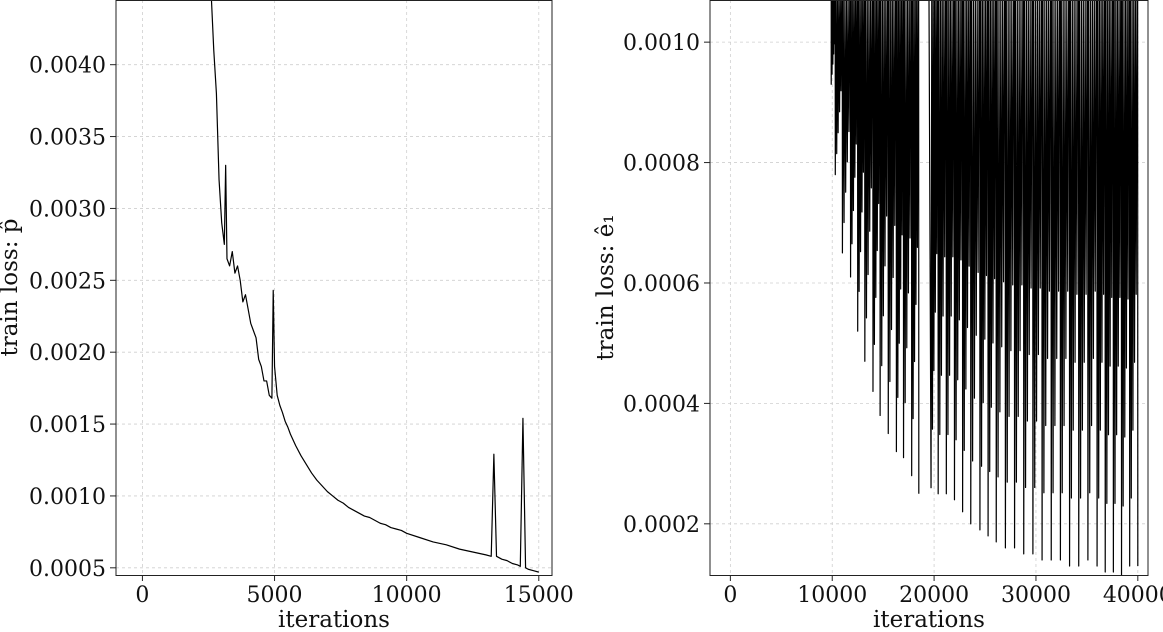  What do you see at coordinates (67, 209) in the screenshot?
I see `y-tick-label: 0.0030` at bounding box center [67, 209].